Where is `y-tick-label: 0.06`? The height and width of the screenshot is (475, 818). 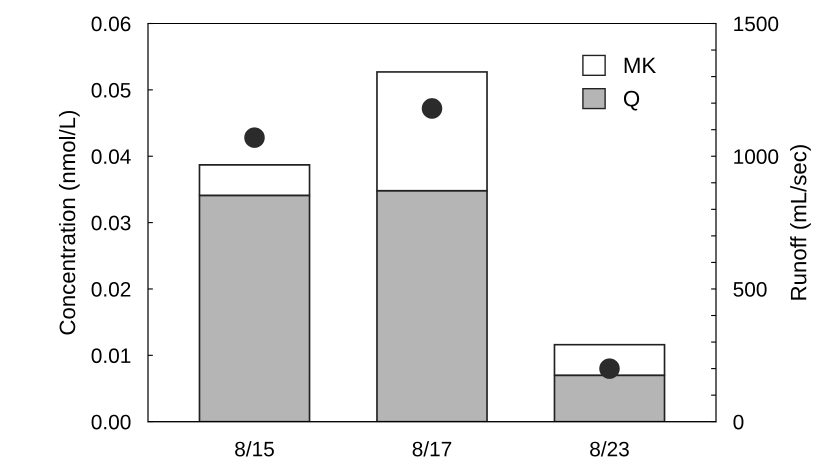 y-tick-label: 0.06 is located at coordinates (111, 24).